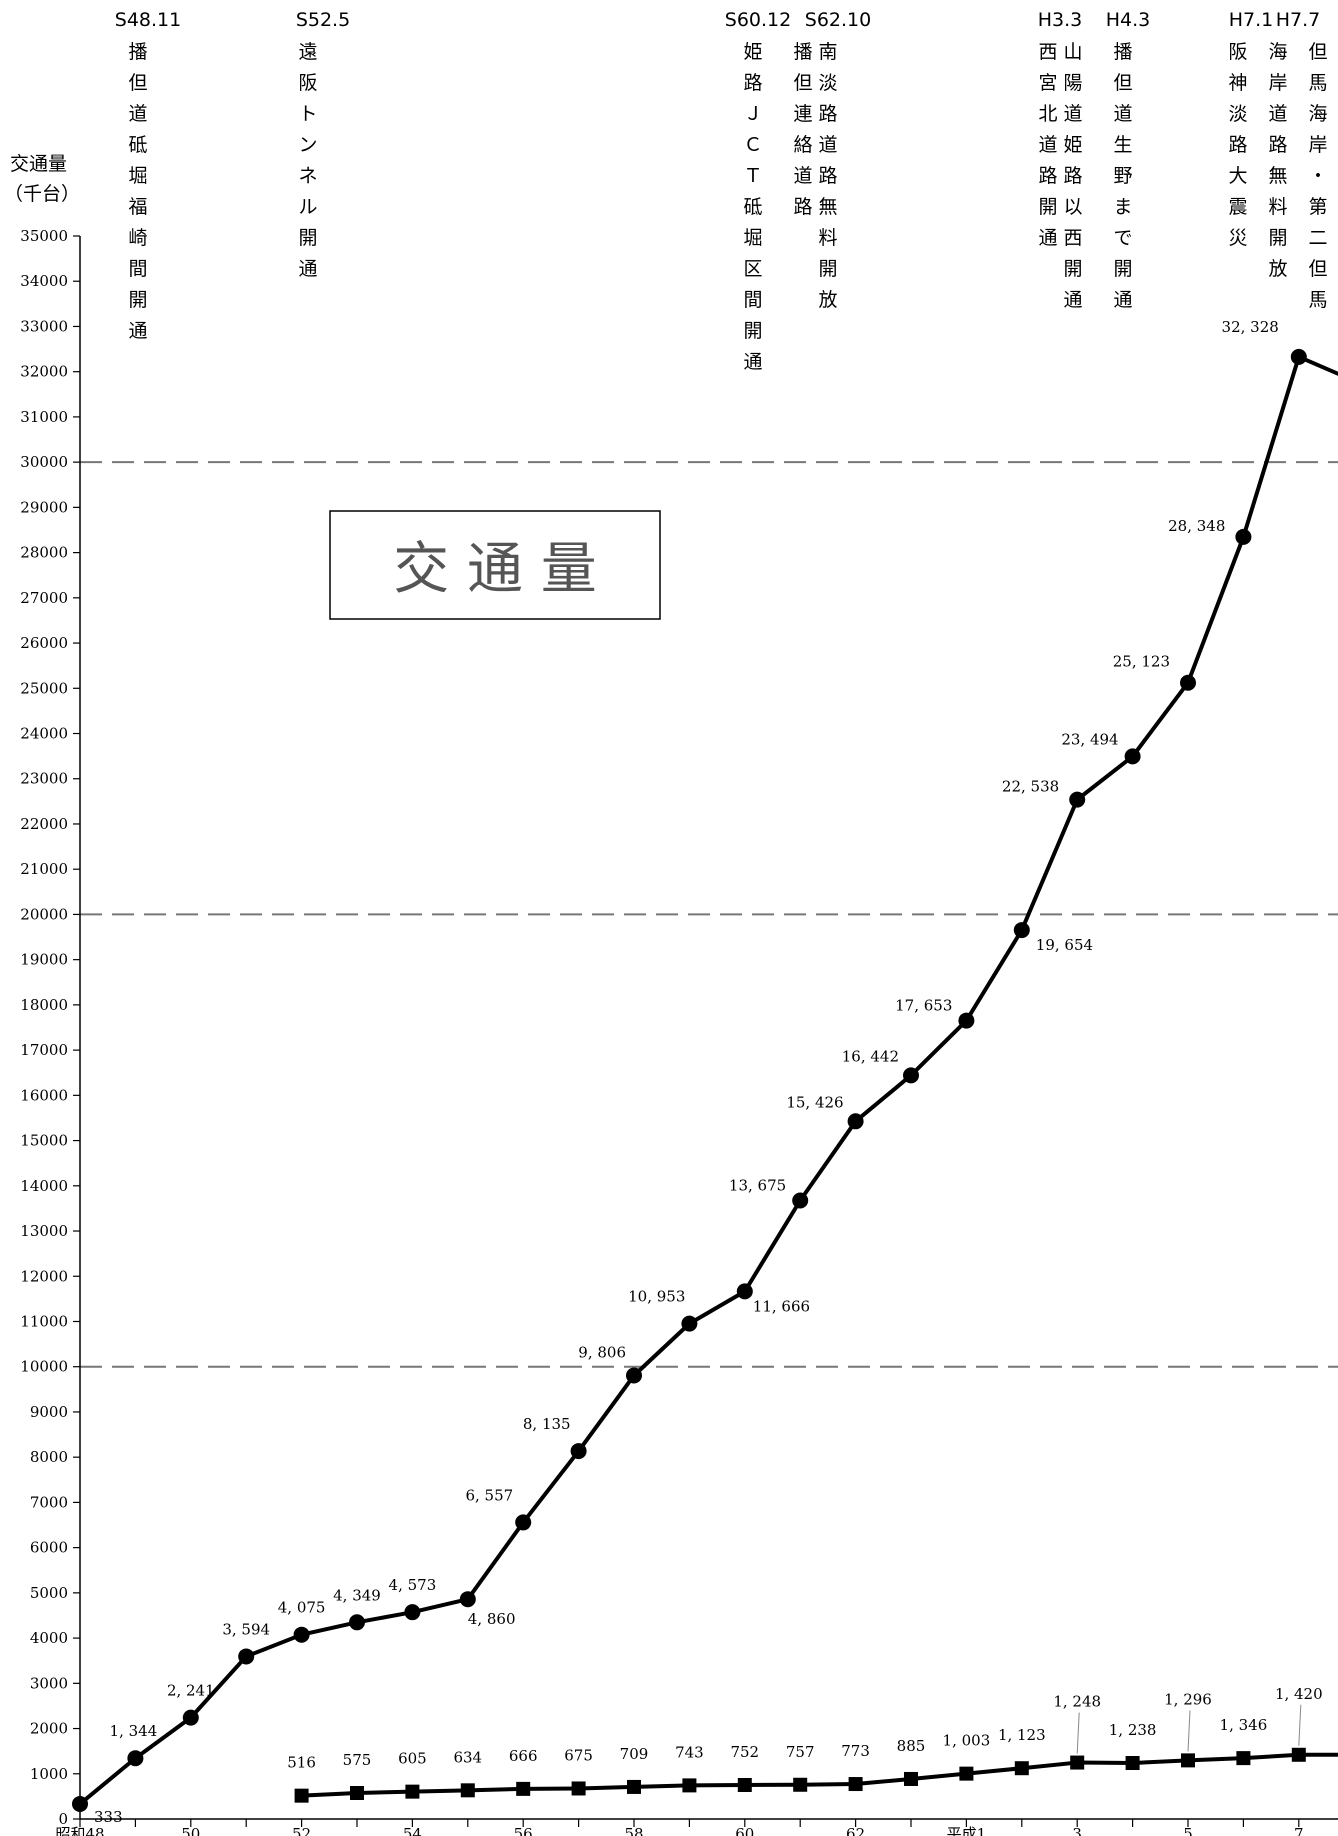 This screenshot has height=1836, width=1338. What do you see at coordinates (1122, 52) in the screenshot?
I see `annotation-char: 播` at bounding box center [1122, 52].